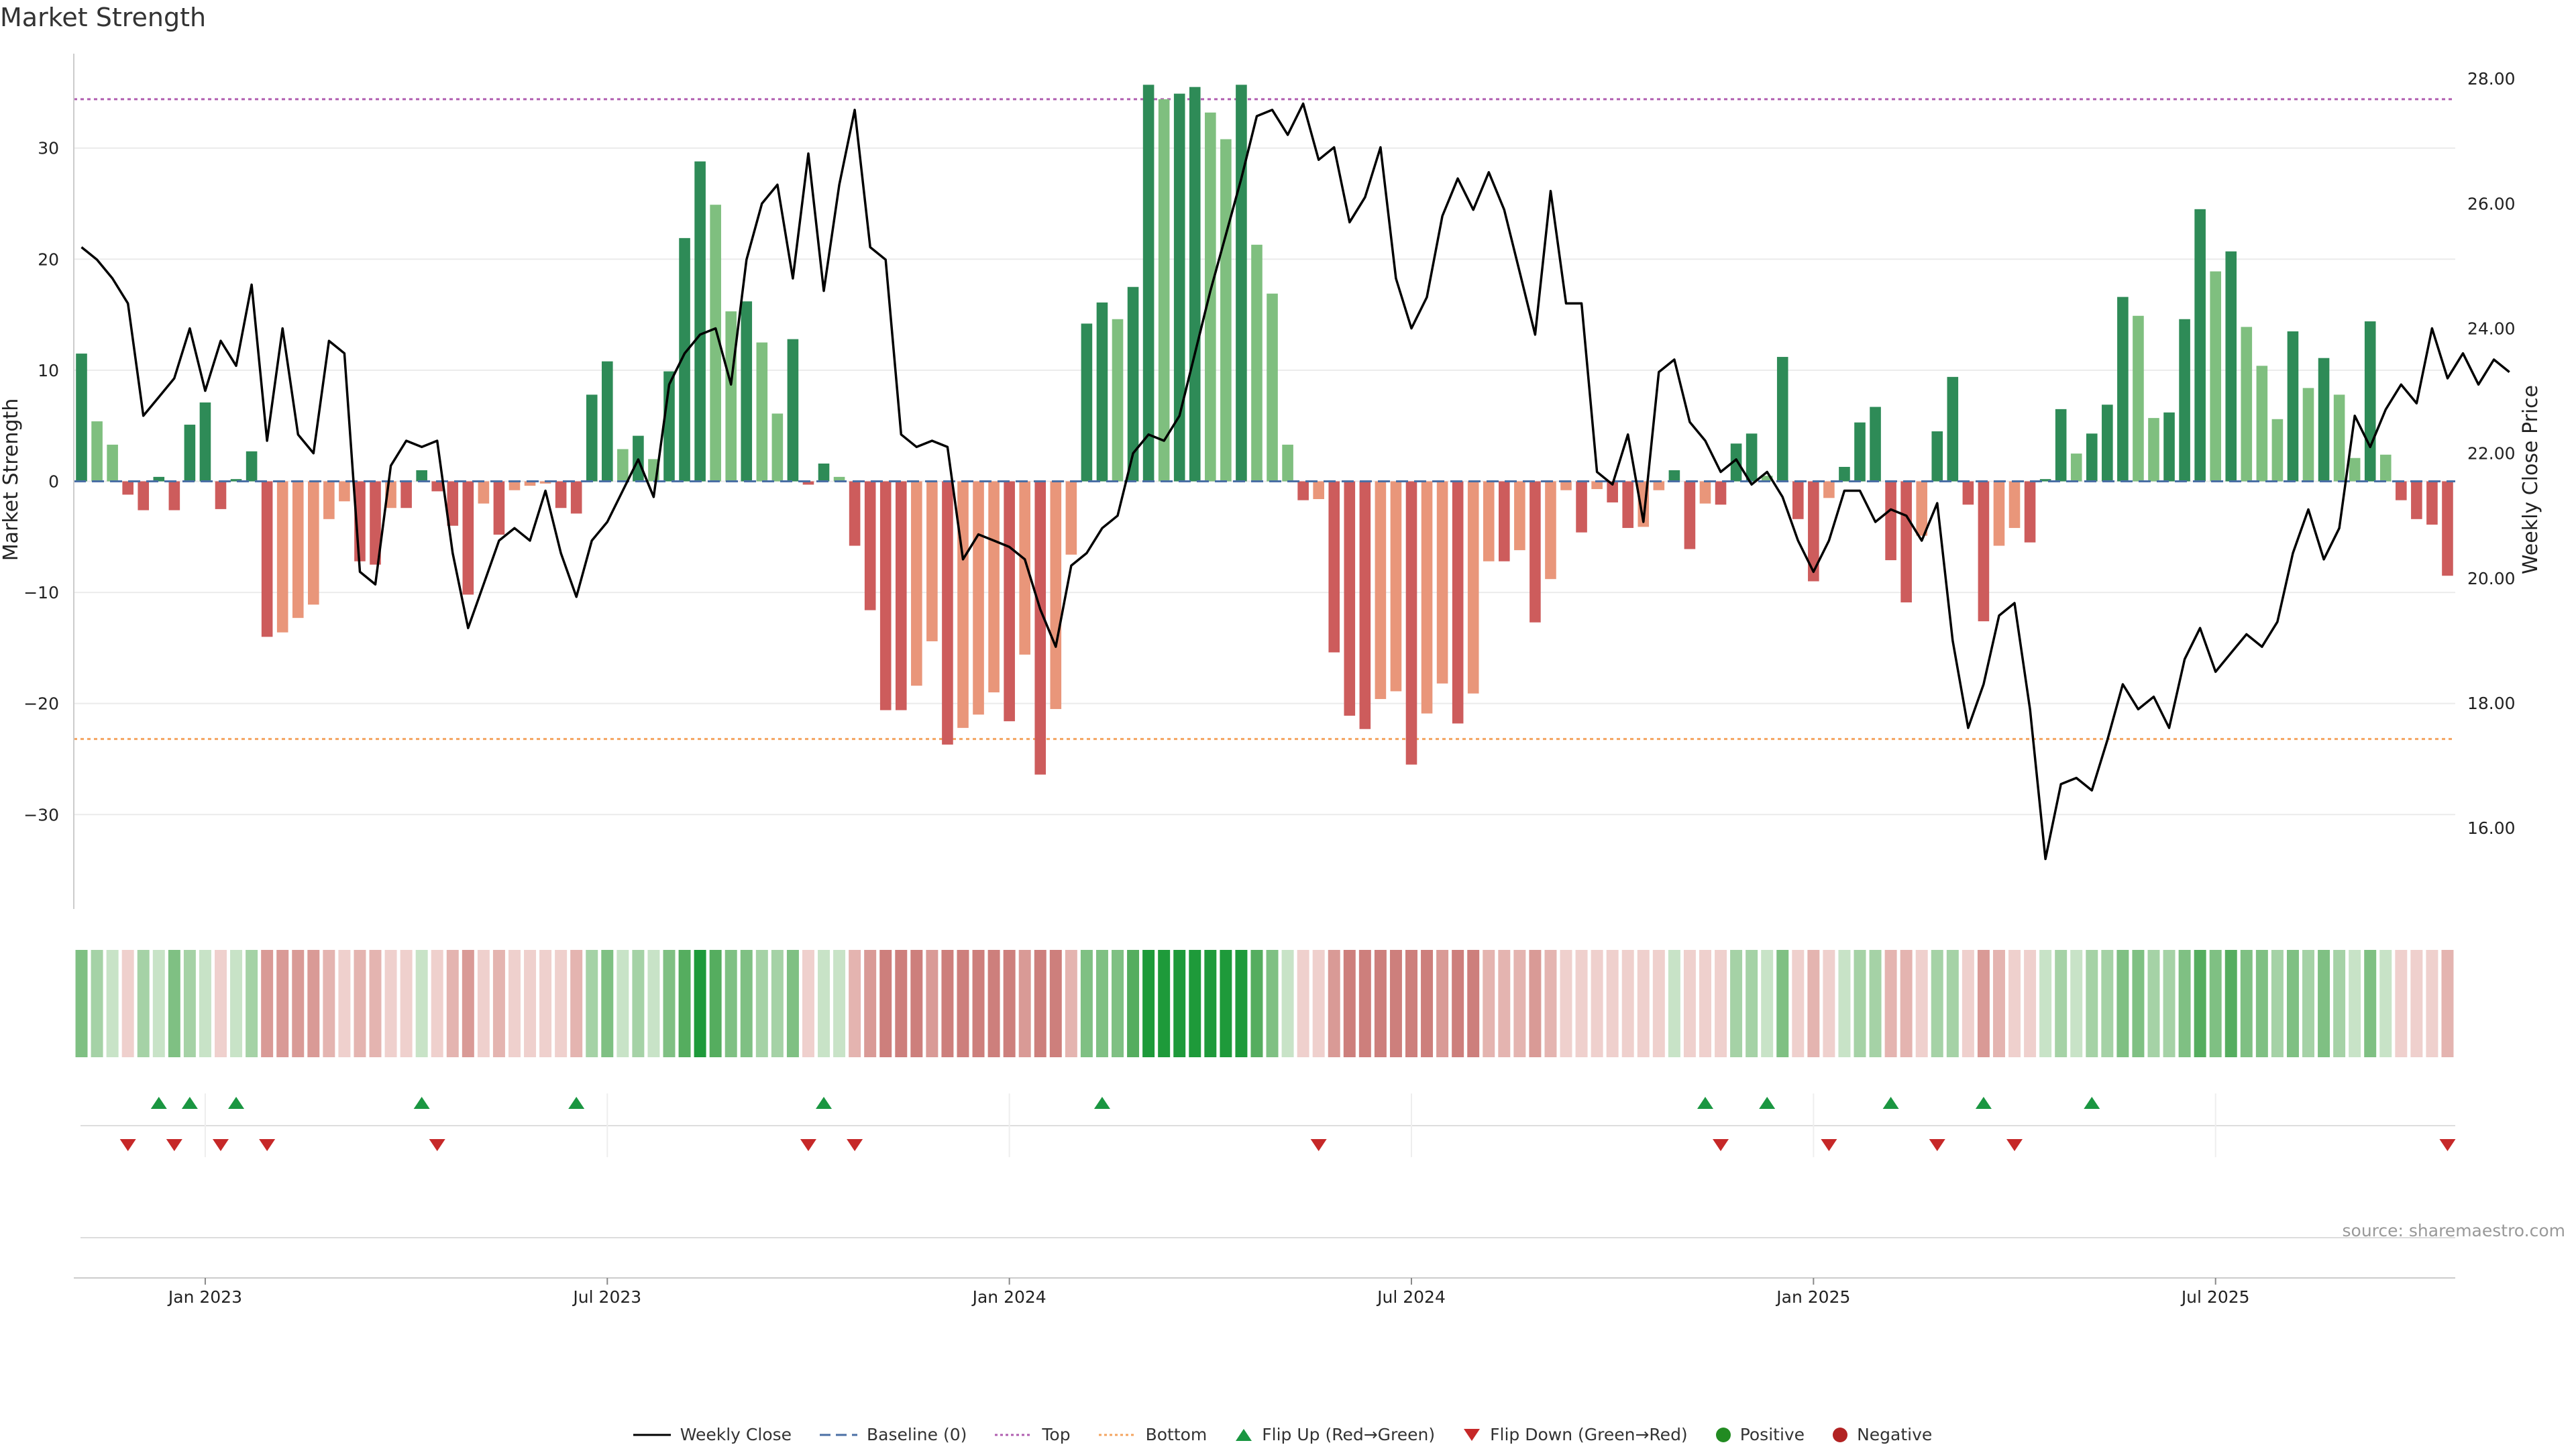 This screenshot has height=1449, width=2576. What do you see at coordinates (1032, 1434) in the screenshot?
I see `legend-top: Top` at bounding box center [1032, 1434].